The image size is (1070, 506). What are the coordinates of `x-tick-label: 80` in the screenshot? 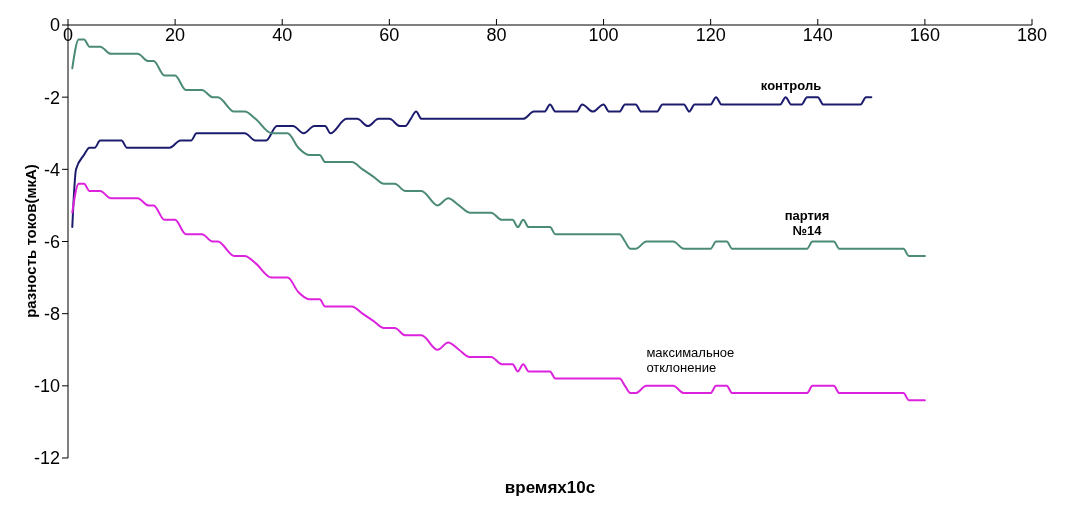 It's located at (496, 35).